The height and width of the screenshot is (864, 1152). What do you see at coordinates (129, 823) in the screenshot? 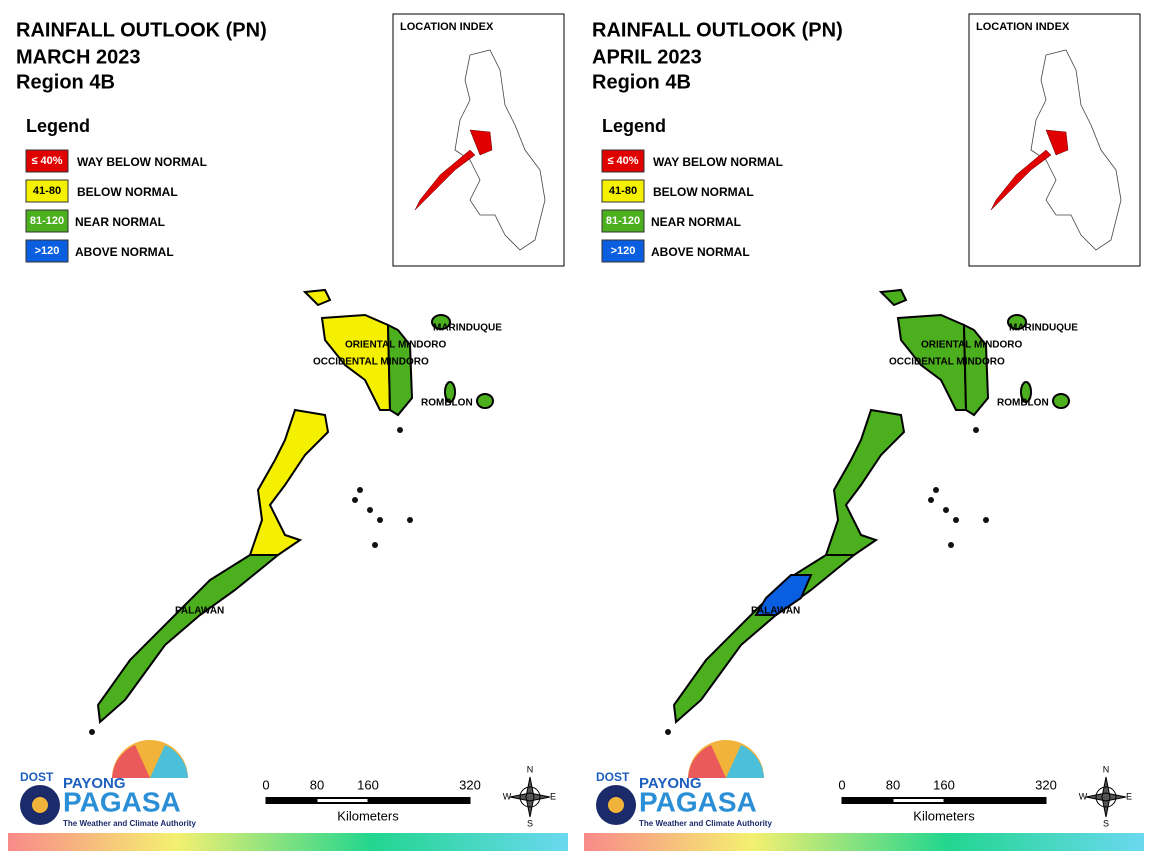
I see `logo-tagline: The Weather and Climate Authority` at bounding box center [129, 823].